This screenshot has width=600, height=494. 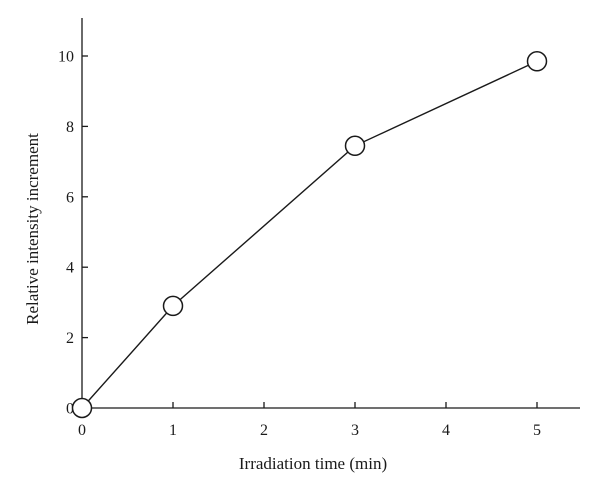 What do you see at coordinates (70, 268) in the screenshot?
I see `y-tick-label: 4` at bounding box center [70, 268].